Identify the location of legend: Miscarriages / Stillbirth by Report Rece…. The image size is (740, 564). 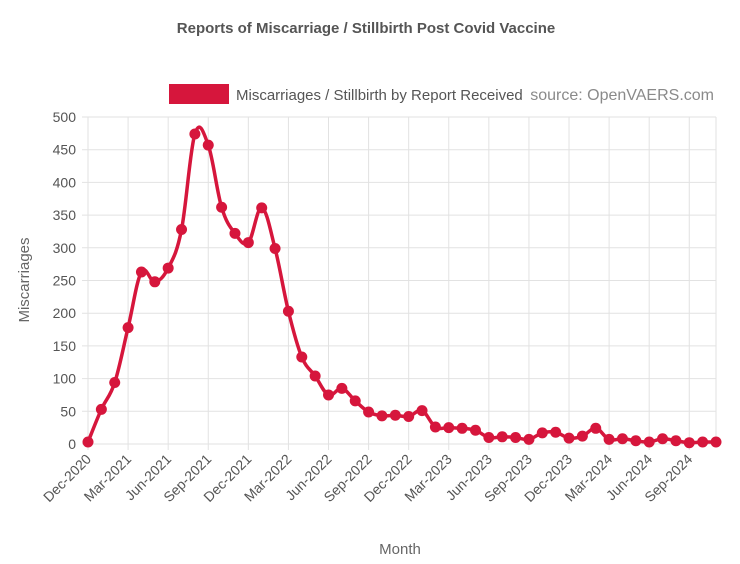
(346, 94).